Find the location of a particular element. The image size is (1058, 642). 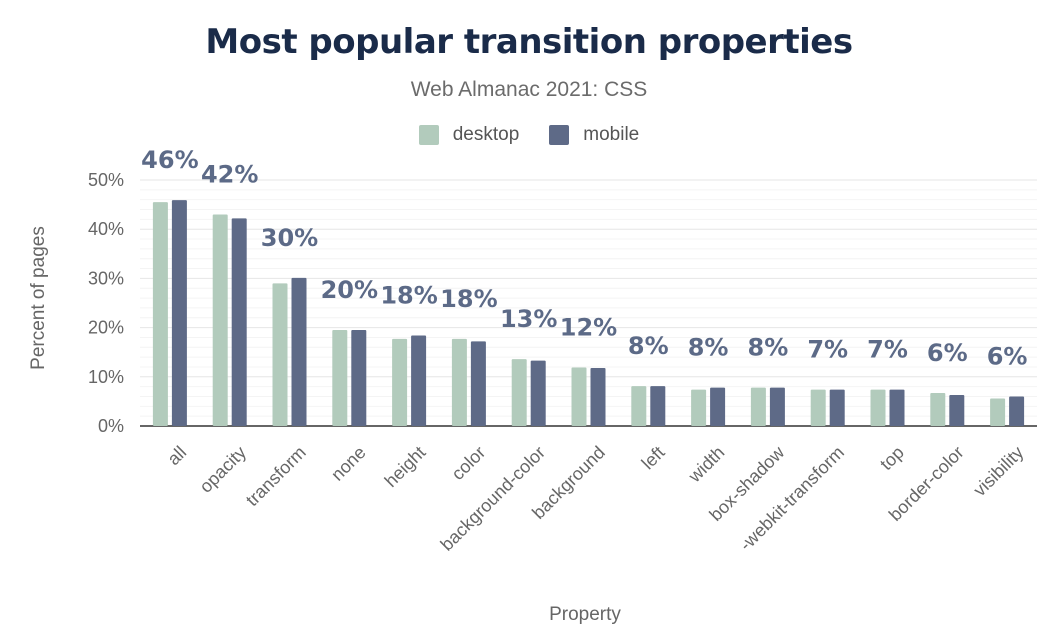

x-tick-label: top is located at coordinates (892, 458).